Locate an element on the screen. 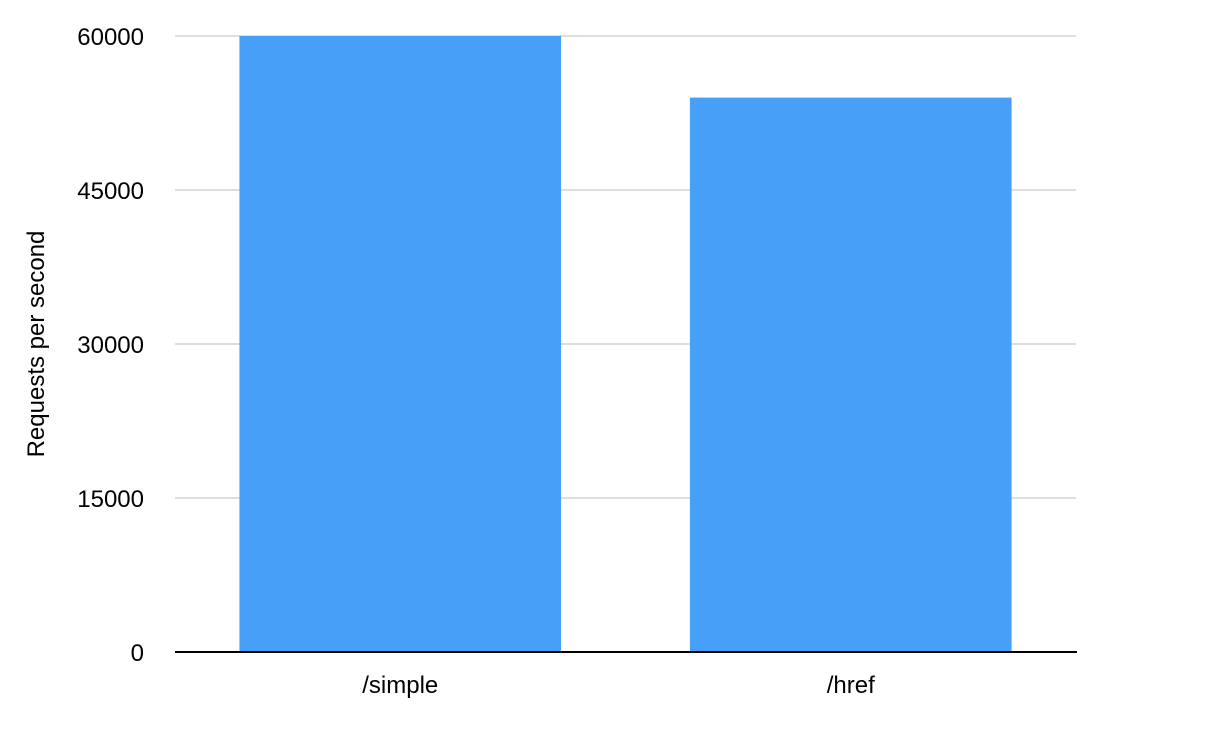 The height and width of the screenshot is (749, 1222). y-tick-label: 45000 is located at coordinates (110, 191).